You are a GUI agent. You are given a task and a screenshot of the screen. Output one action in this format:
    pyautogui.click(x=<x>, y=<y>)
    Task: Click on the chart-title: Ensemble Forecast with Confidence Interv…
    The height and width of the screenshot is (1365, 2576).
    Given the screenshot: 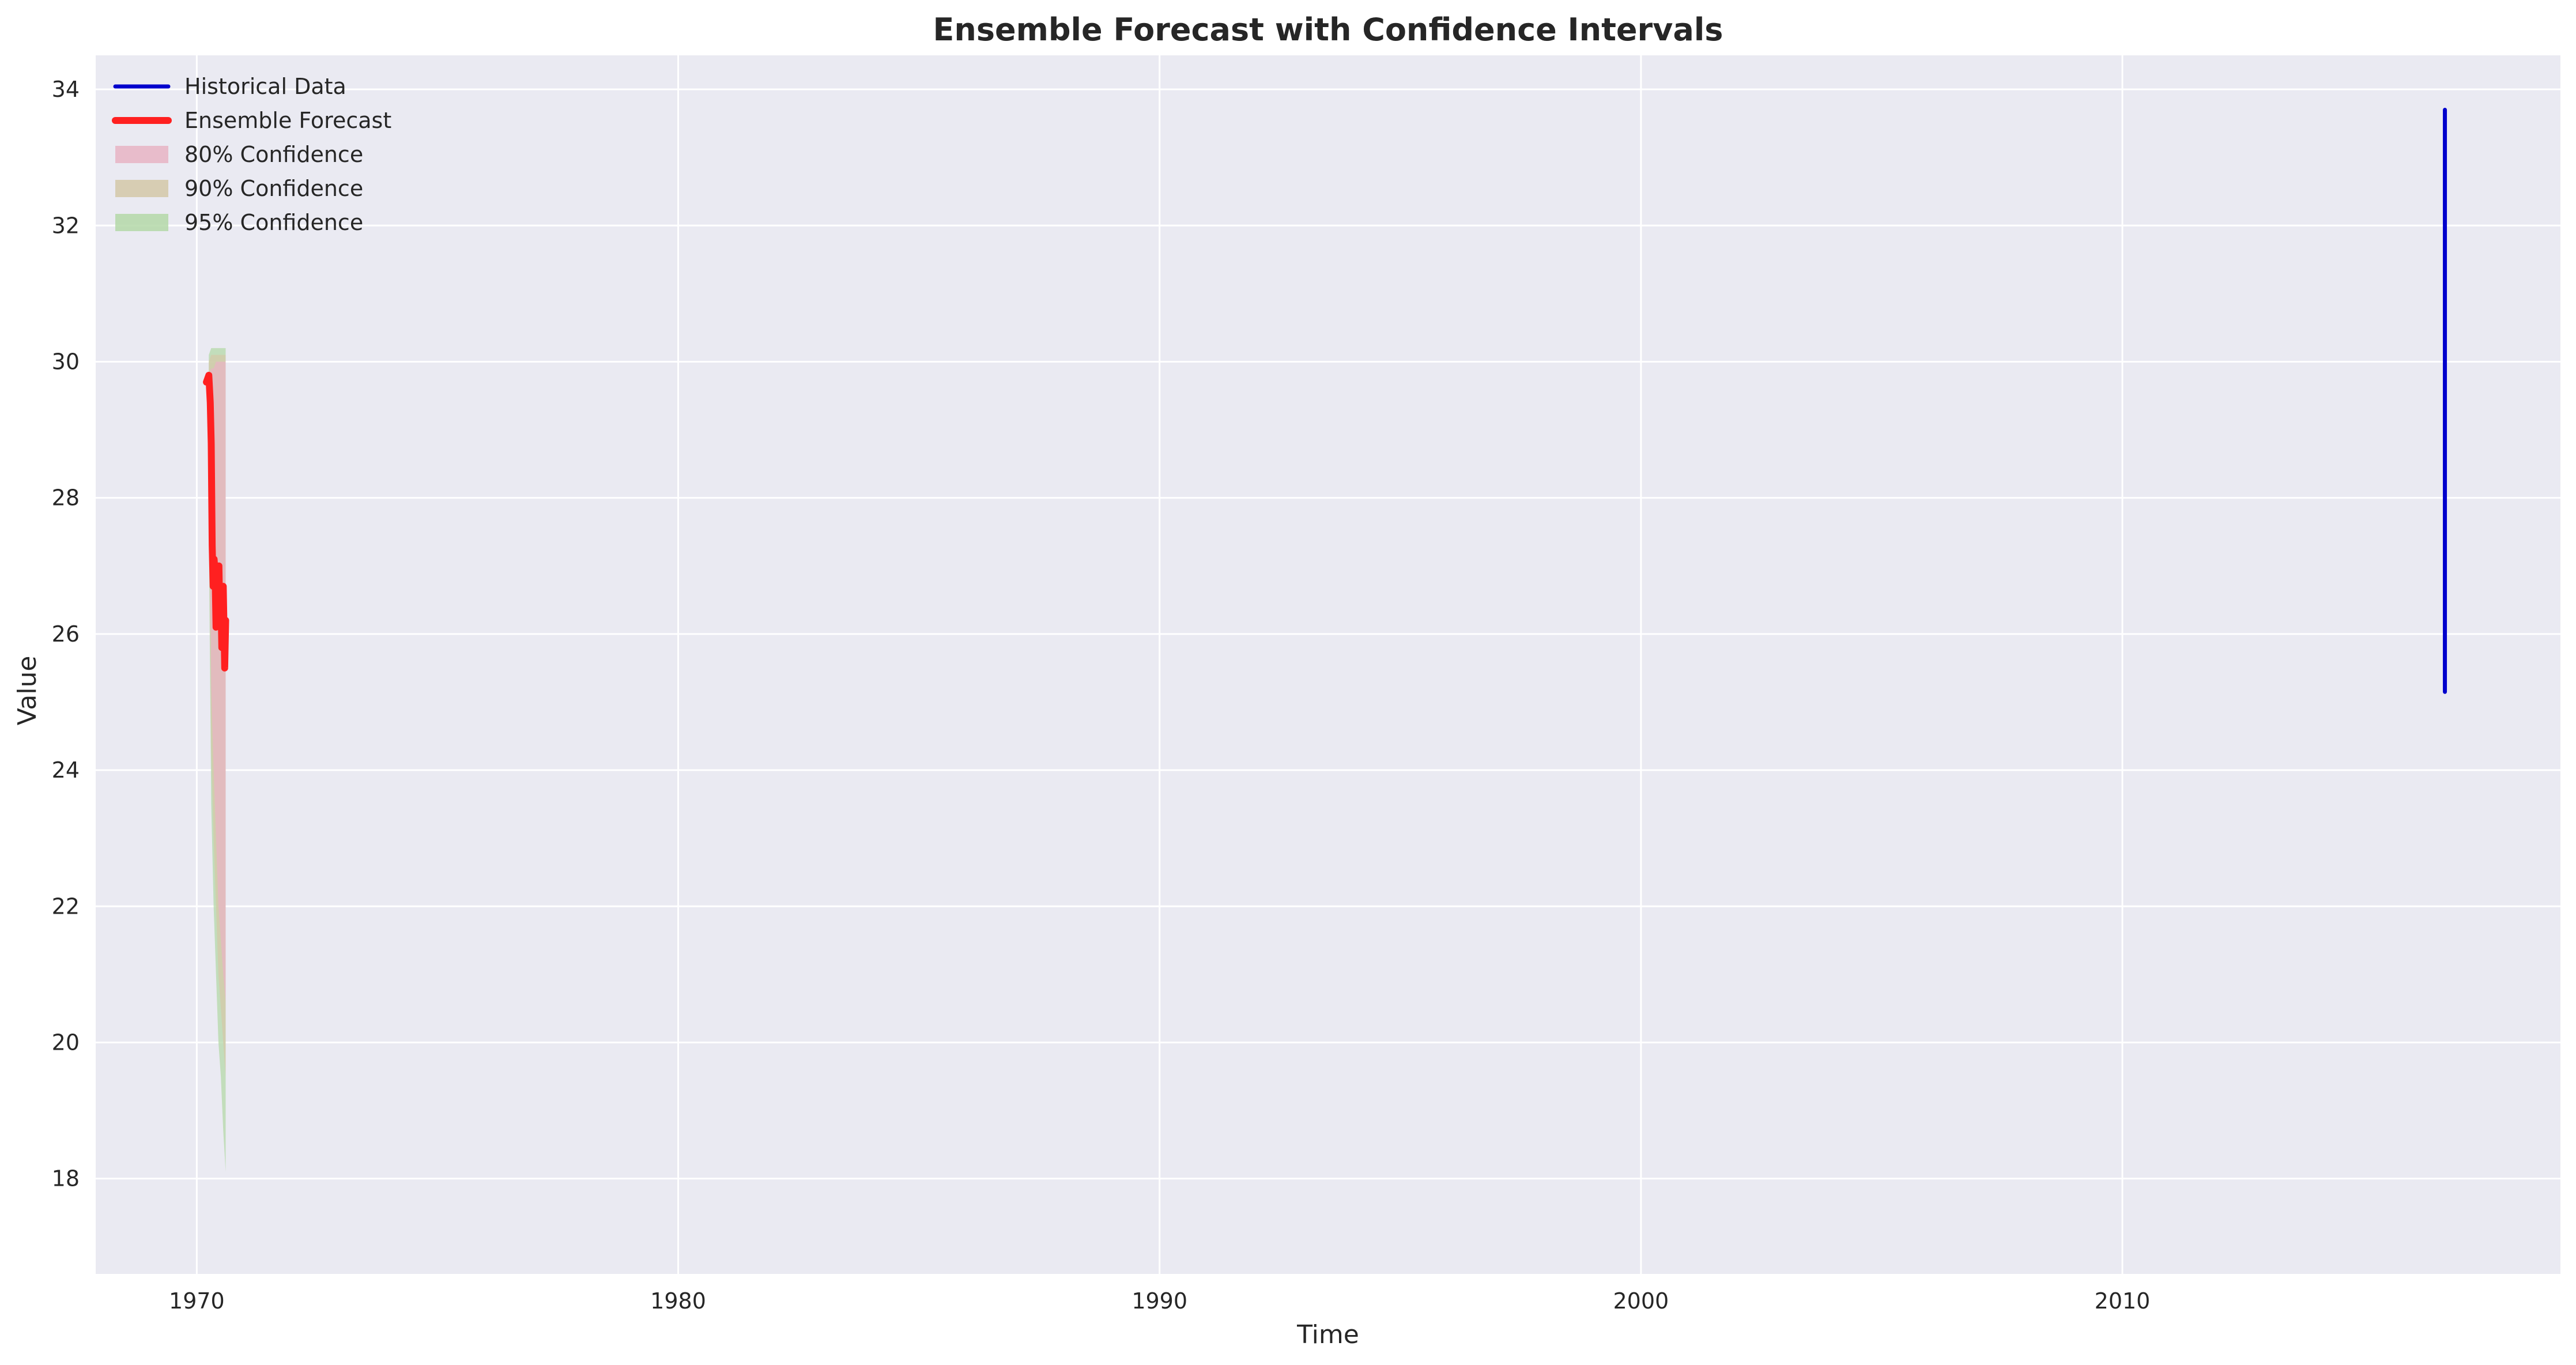 What is the action you would take?
    pyautogui.click(x=1328, y=30)
    